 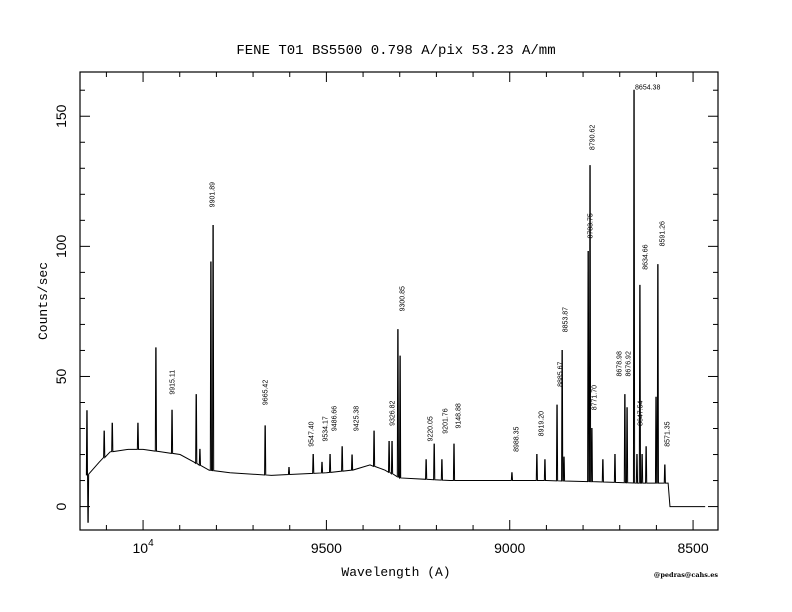 What do you see at coordinates (620, 363) in the screenshot?
I see `line-annotation: 8678.98` at bounding box center [620, 363].